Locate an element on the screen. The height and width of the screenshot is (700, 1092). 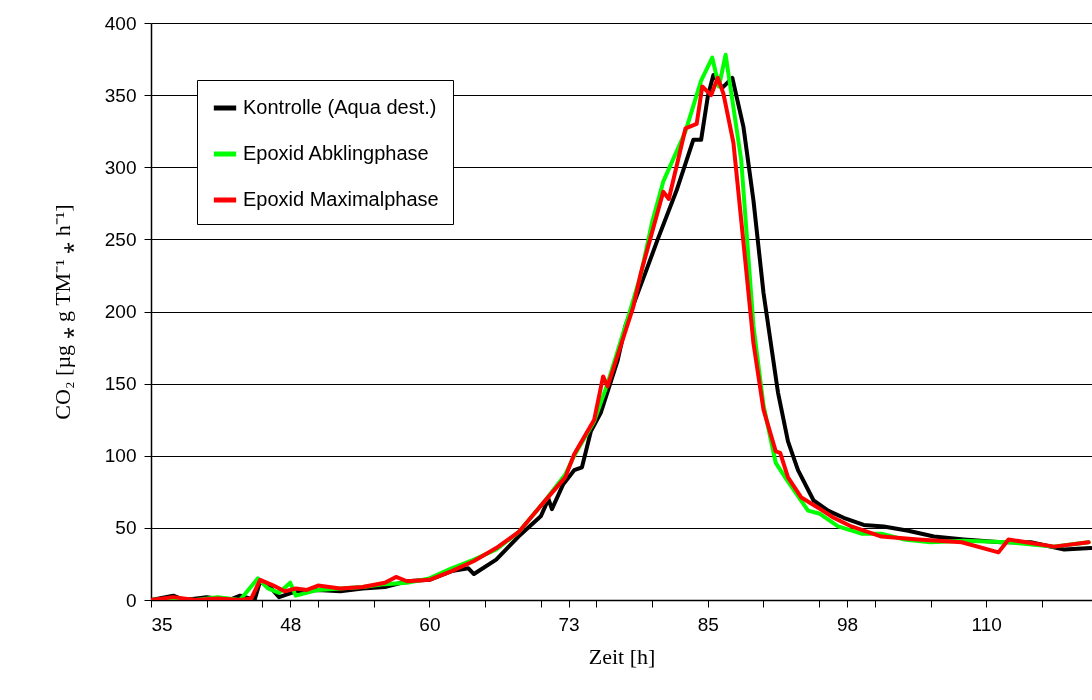
x-tick-label: 85 is located at coordinates (708, 624).